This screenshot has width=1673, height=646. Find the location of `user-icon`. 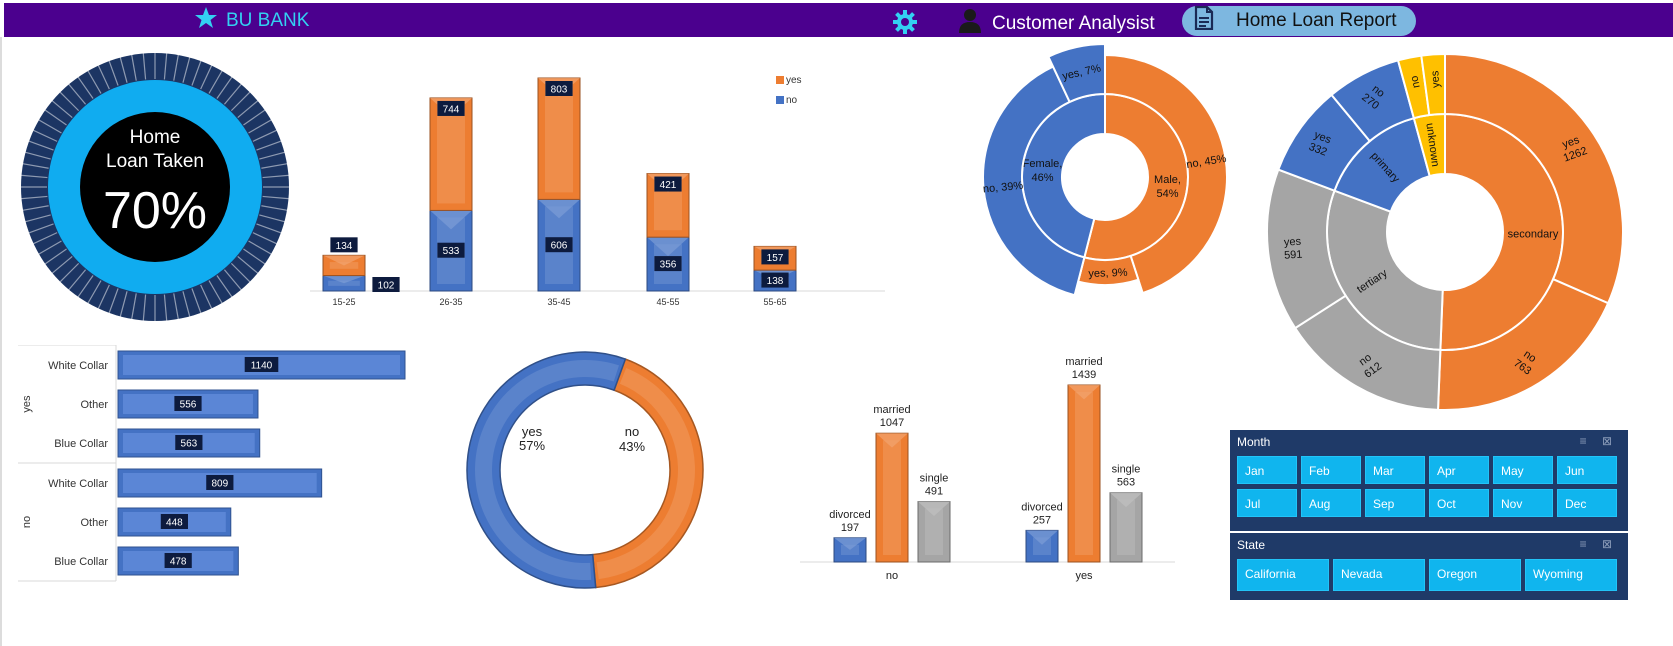

user-icon is located at coordinates (970, 24).